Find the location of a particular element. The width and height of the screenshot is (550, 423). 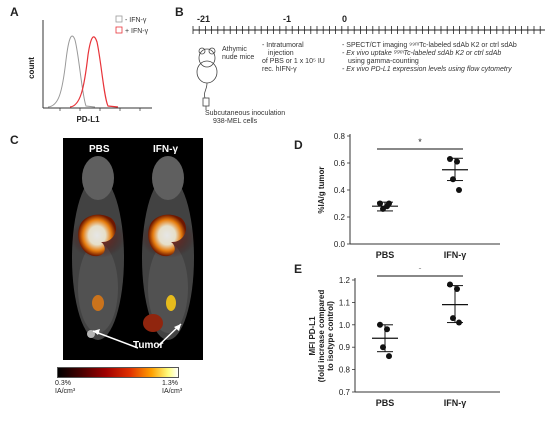

panel-a-ylabel: count is located at coordinates (31, 68).